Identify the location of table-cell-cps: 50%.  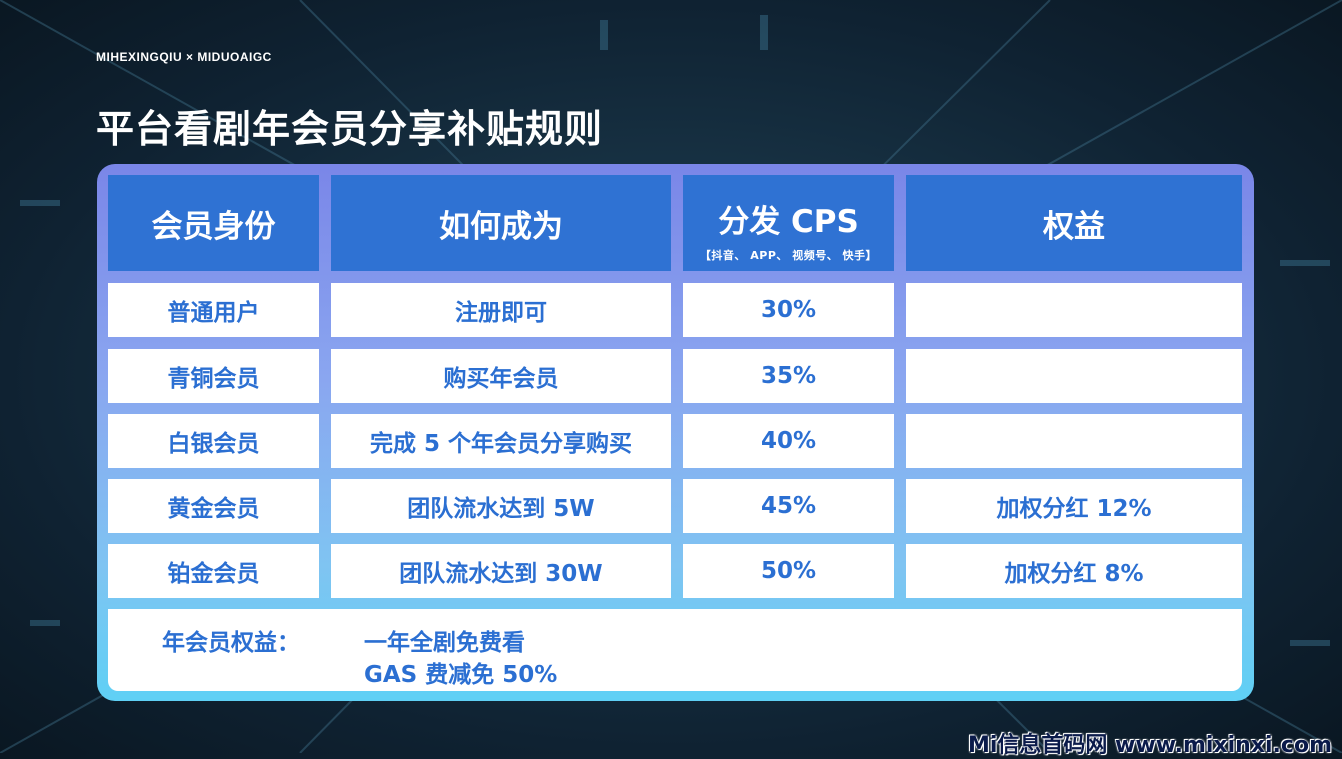
(788, 571).